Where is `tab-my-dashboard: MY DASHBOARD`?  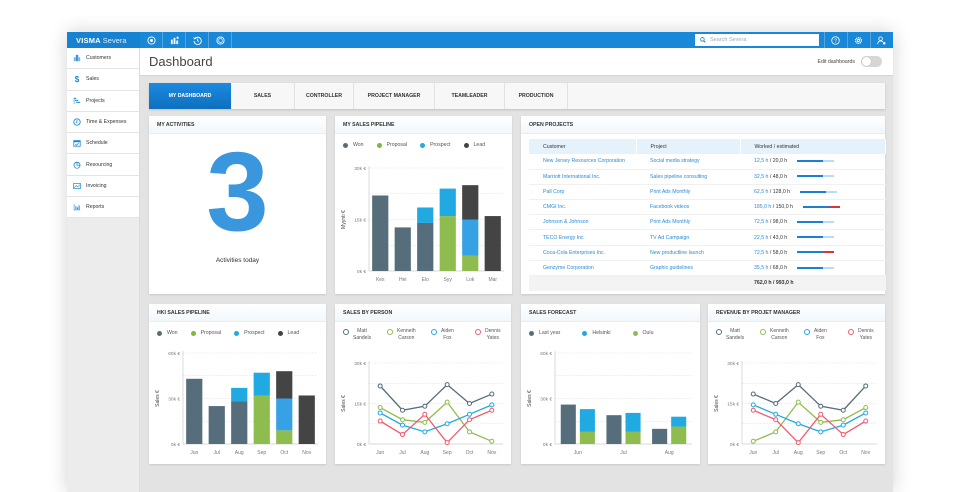
tab-my-dashboard: MY DASHBOARD is located at coordinates (190, 96).